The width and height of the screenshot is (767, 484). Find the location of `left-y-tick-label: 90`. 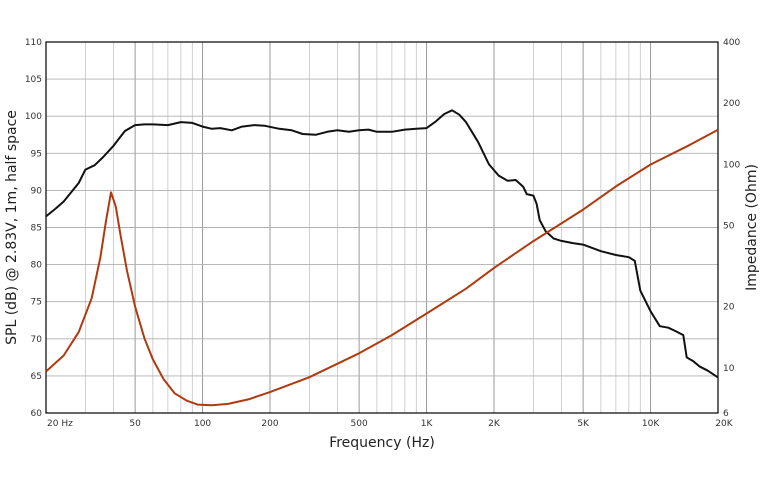

left-y-tick-label: 90 is located at coordinates (37, 191).